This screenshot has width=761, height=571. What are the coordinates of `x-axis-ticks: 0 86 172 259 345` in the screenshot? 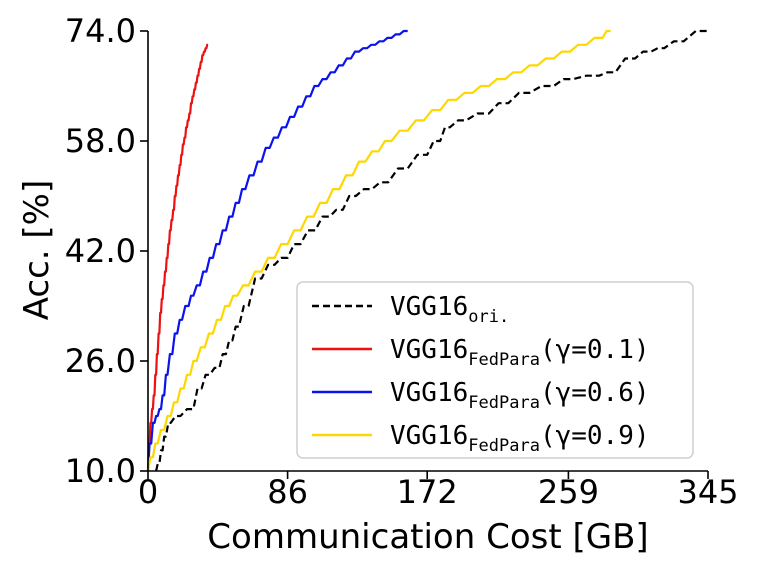 It's located at (438, 491).